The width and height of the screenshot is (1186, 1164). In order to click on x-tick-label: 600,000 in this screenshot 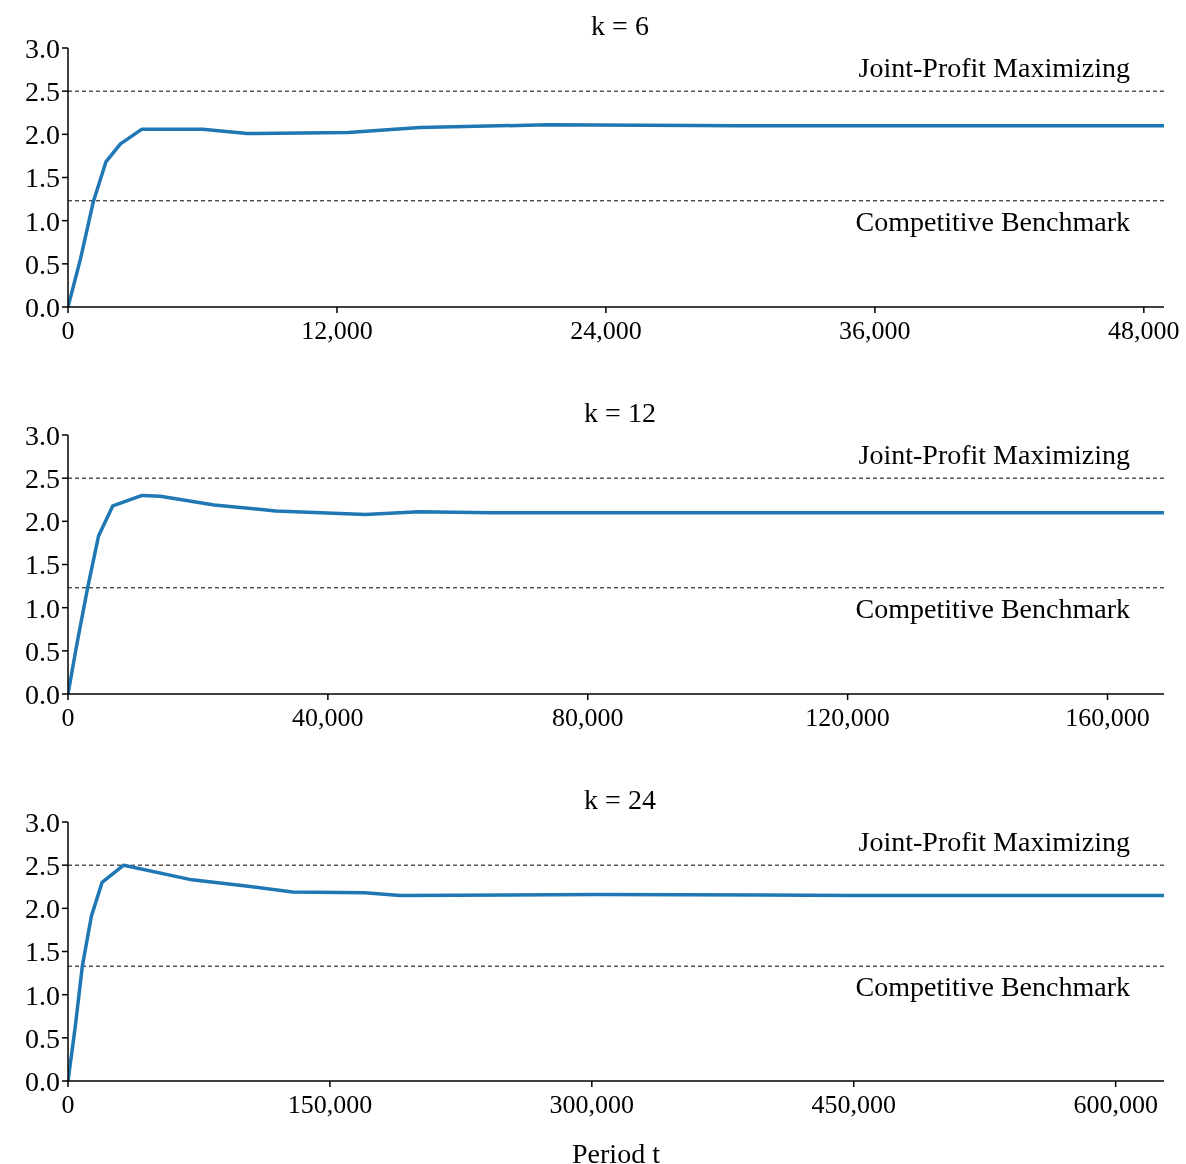, I will do `click(1115, 1104)`.